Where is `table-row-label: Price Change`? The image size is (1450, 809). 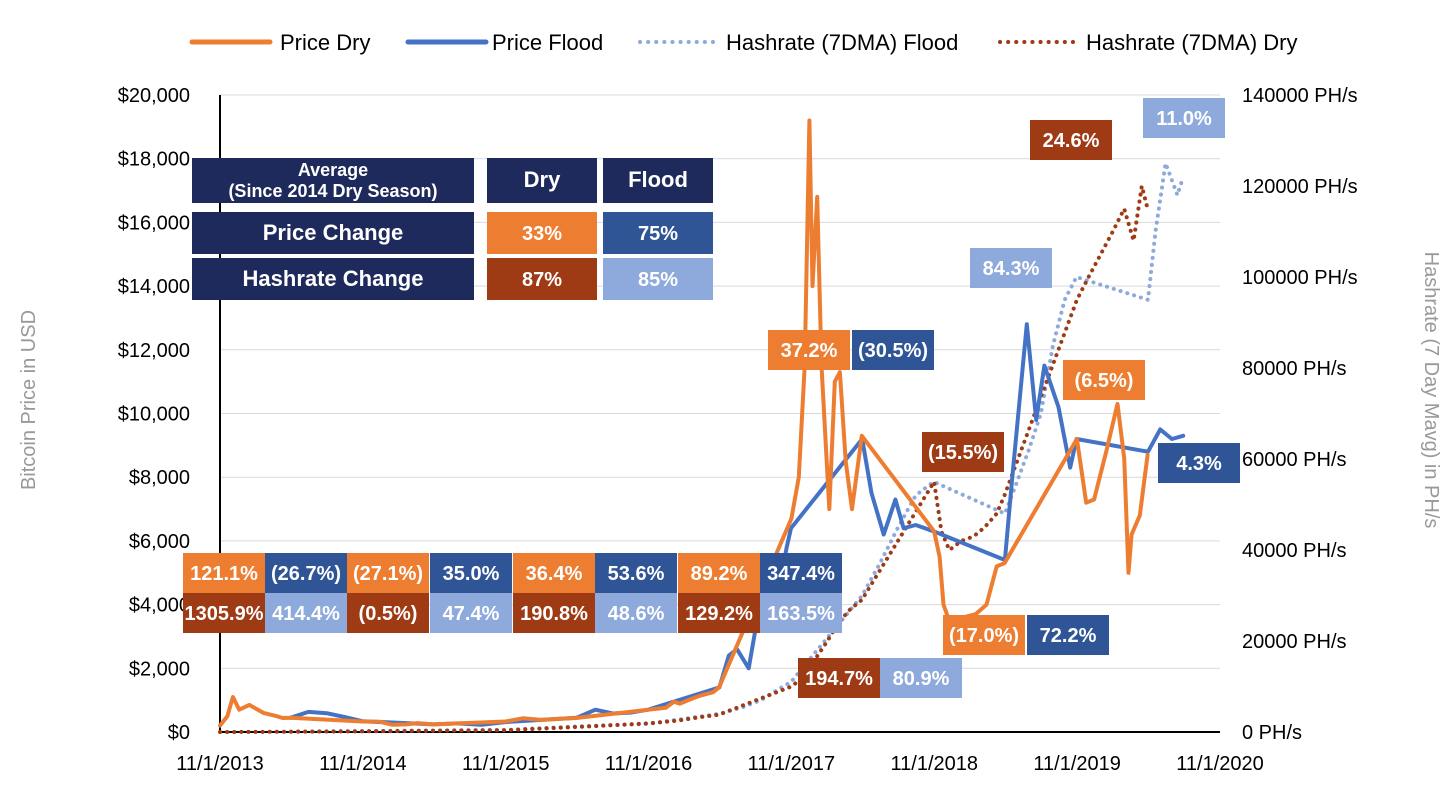
table-row-label: Price Change is located at coordinates (333, 232).